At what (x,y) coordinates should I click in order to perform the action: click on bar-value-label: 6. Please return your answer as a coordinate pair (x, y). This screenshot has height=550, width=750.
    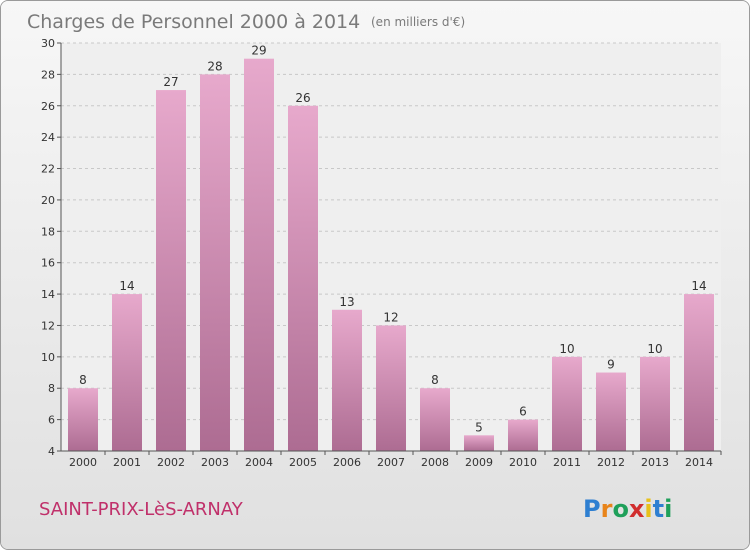
    Looking at the image, I should click on (523, 412).